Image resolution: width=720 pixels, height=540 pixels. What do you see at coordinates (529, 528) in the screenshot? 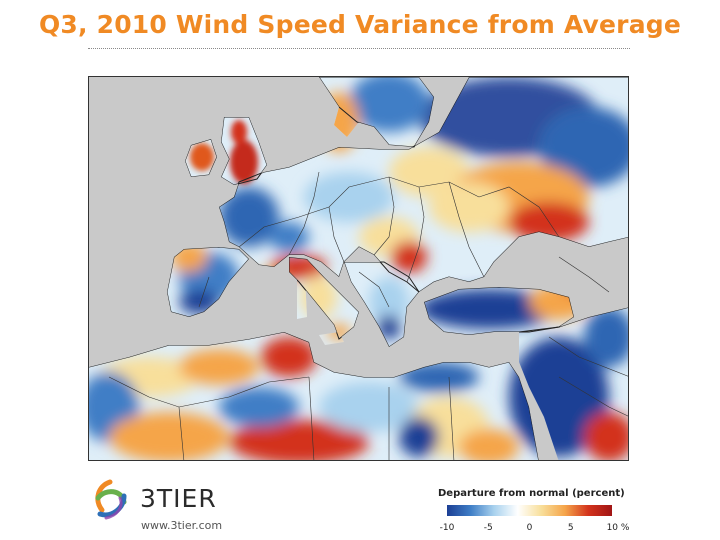
I see `legend-tick: 0` at bounding box center [529, 528].